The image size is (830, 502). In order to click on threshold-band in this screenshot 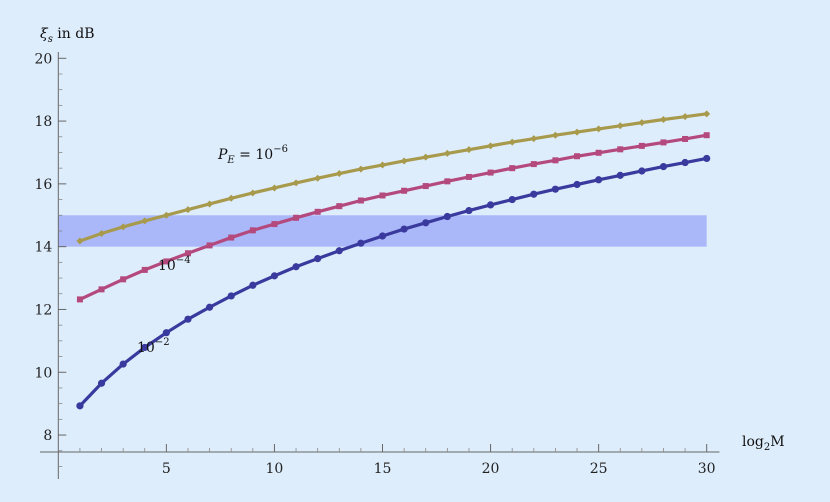, I will do `click(382, 231)`.